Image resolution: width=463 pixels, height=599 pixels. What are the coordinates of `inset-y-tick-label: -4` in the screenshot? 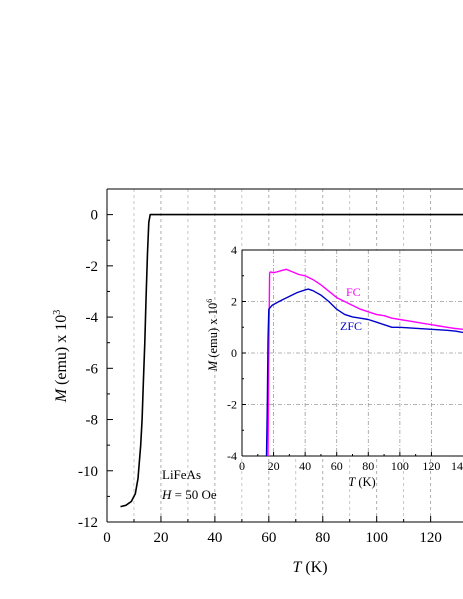 It's located at (232, 456).